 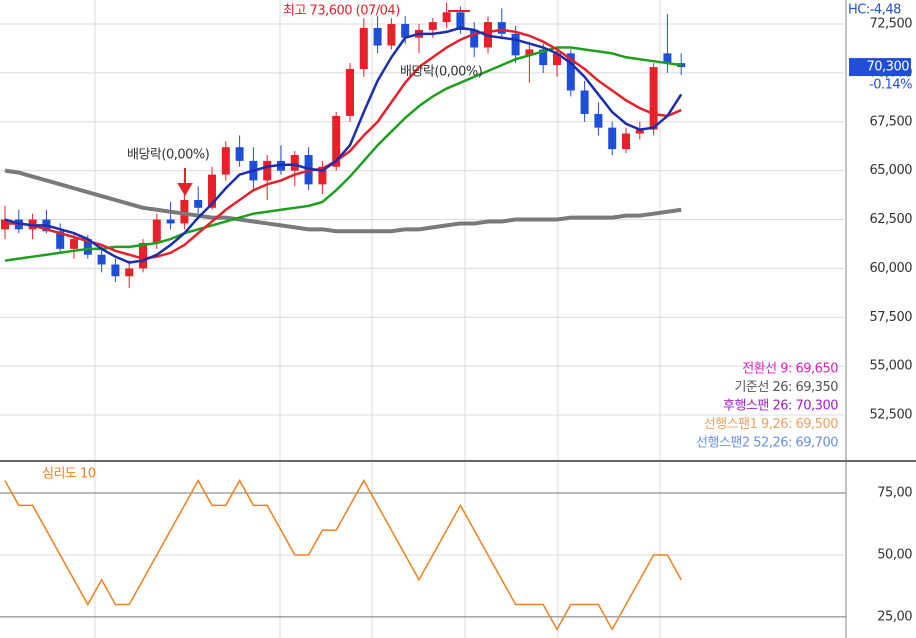 What do you see at coordinates (69, 474) in the screenshot?
I see `panel-title: 심리도 10` at bounding box center [69, 474].